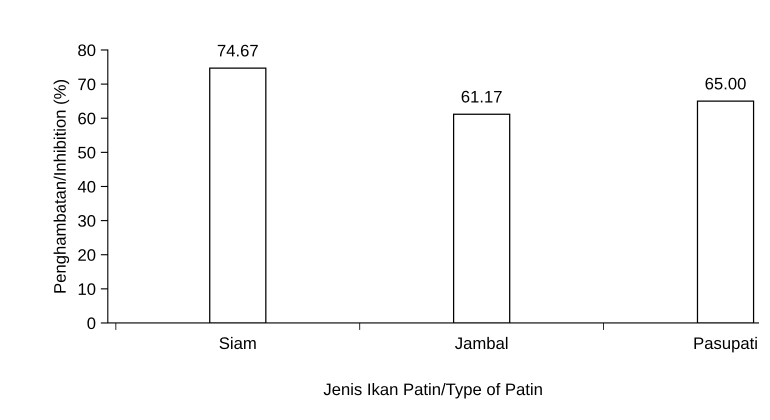  Describe the element at coordinates (87, 152) in the screenshot. I see `y-tick-label: 50` at that location.